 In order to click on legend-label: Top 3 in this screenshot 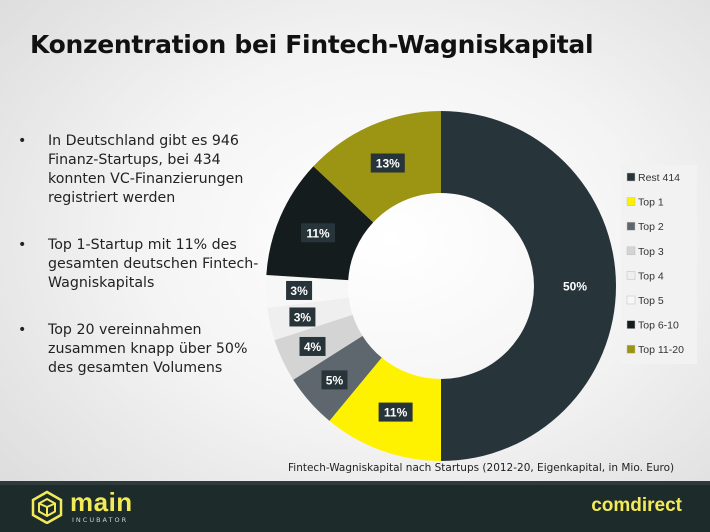, I will do `click(651, 252)`.